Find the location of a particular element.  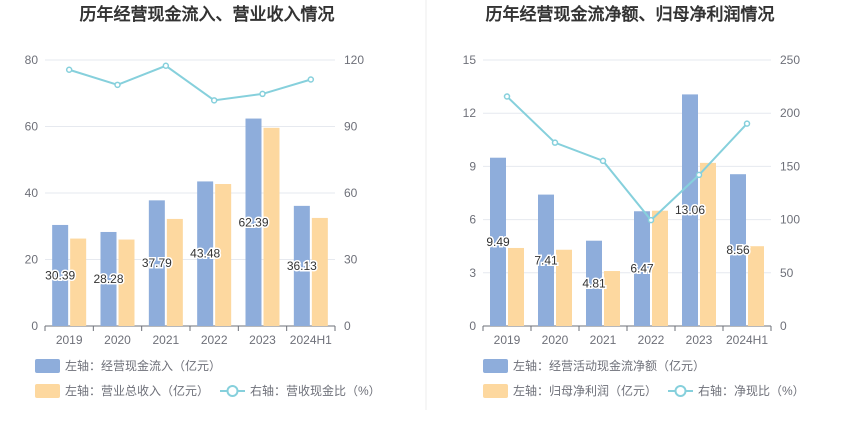

left-axis-tick-label: 6 is located at coordinates (472, 220).